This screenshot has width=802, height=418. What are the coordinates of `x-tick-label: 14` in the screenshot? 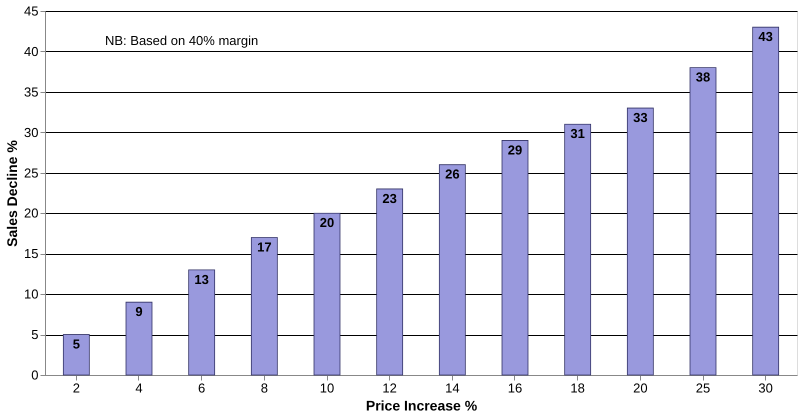 It's located at (452, 388).